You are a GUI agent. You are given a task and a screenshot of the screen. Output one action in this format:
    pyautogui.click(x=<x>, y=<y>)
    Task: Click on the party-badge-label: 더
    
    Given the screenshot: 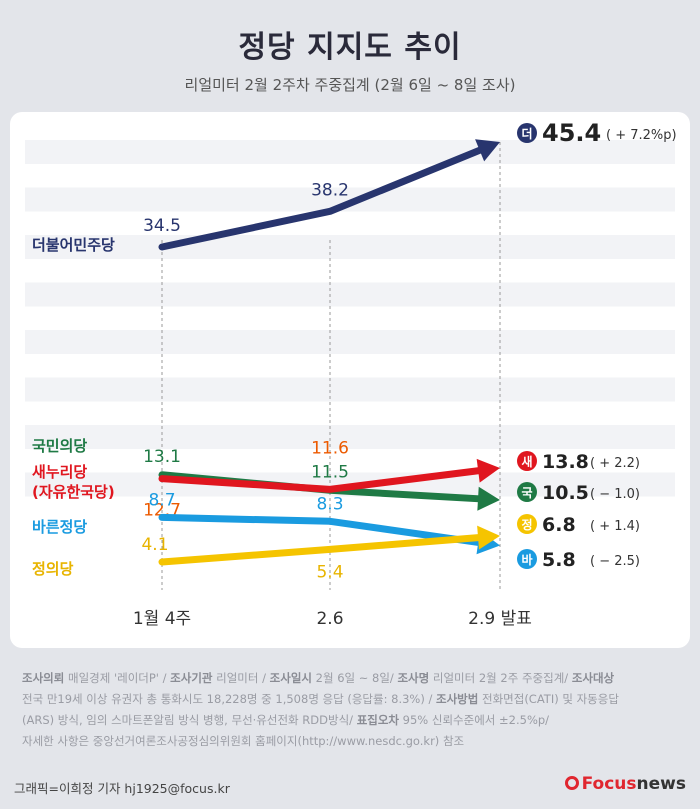 What is the action you would take?
    pyautogui.click(x=526, y=133)
    